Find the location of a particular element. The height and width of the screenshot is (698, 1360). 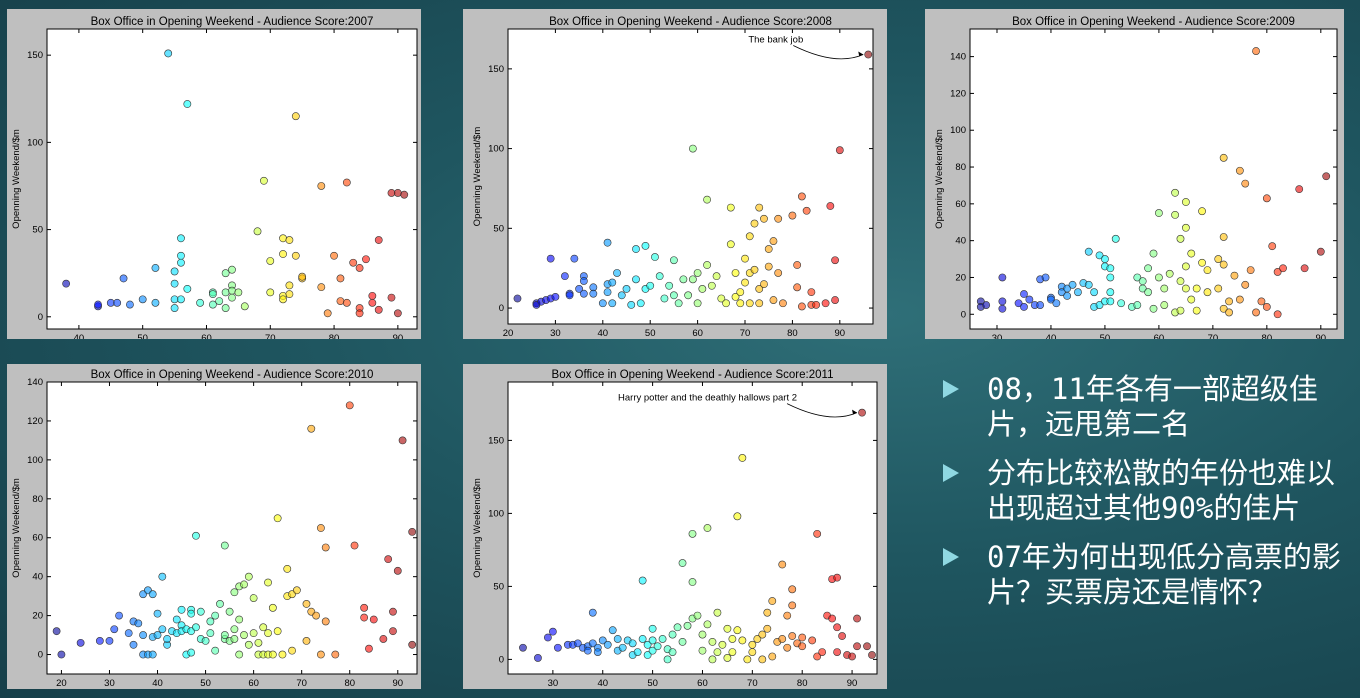

y-tick-label: 50 is located at coordinates (37, 230).